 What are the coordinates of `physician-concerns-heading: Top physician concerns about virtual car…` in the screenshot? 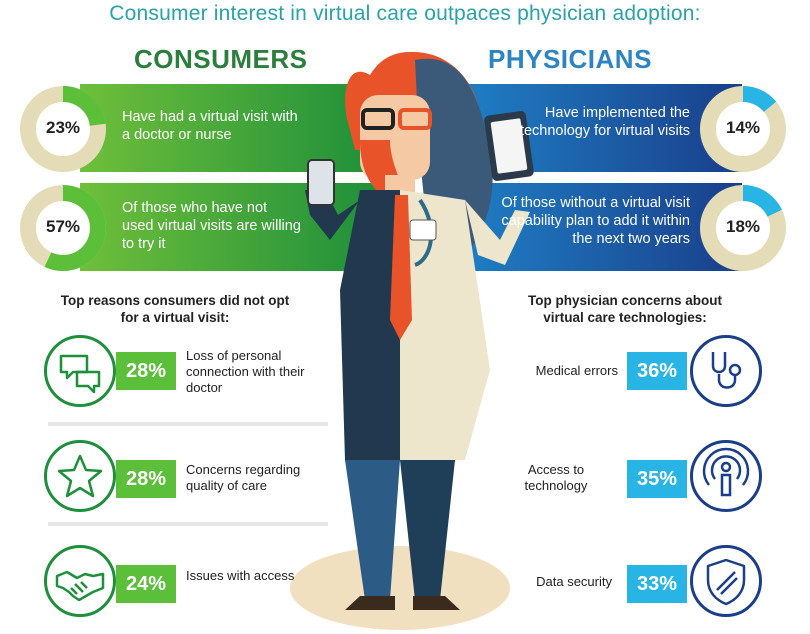 It's located at (625, 309).